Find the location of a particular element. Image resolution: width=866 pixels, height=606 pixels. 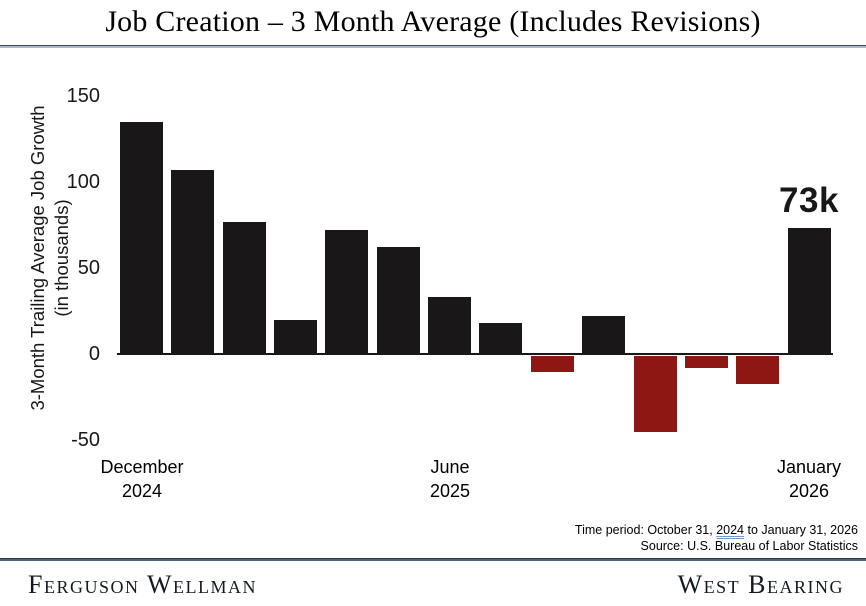

x-tick-label: June 2025 is located at coordinates (450, 479).